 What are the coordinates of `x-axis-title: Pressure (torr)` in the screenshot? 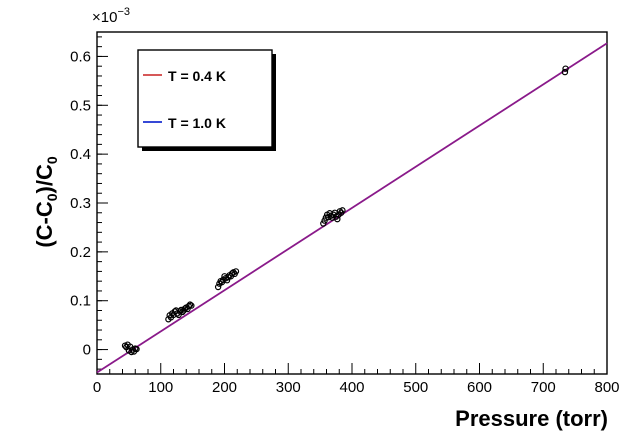 It's located at (531, 418).